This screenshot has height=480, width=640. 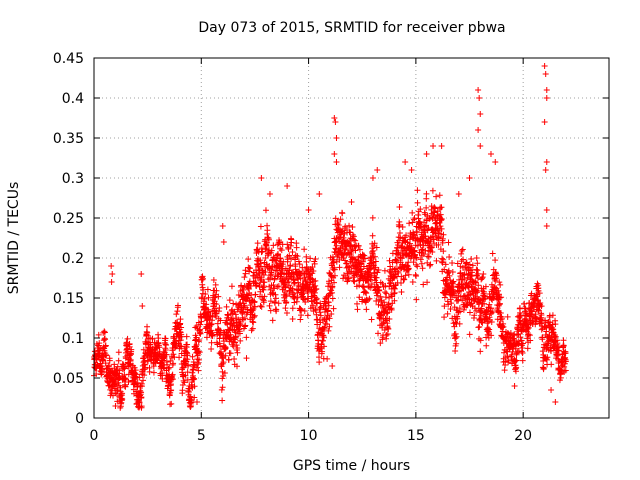 What do you see at coordinates (68, 139) in the screenshot?
I see `y-tick-label: 0.35` at bounding box center [68, 139].